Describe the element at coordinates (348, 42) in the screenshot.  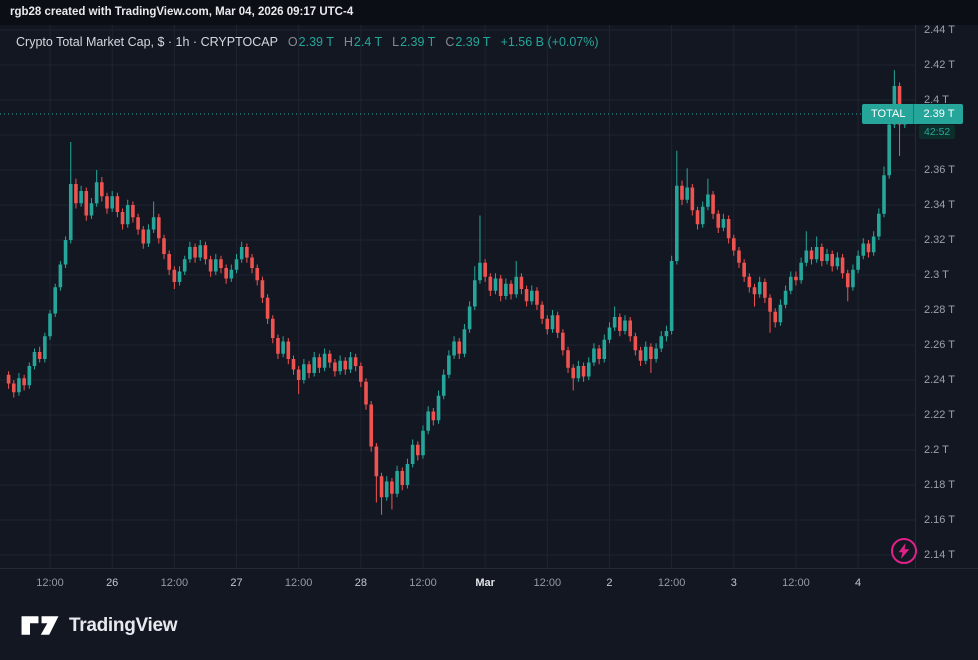
I see `ohlc-high-label: H` at that location.